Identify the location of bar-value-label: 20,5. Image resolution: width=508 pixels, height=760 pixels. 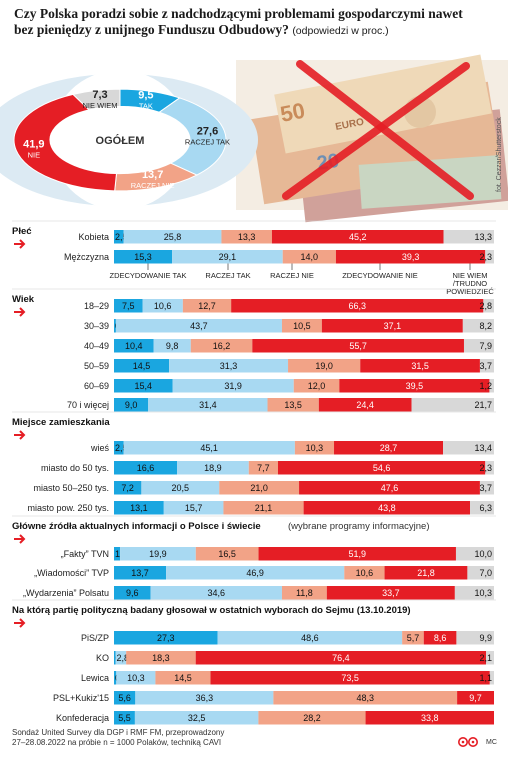
(181, 488).